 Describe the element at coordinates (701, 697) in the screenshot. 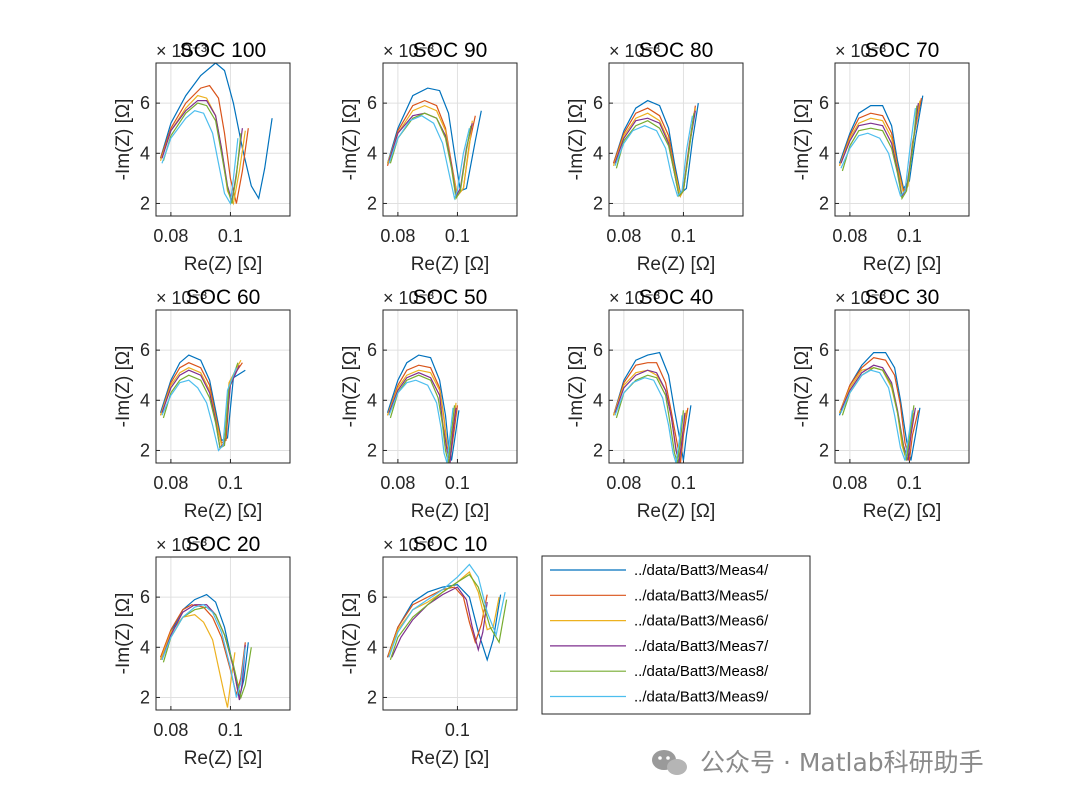

I see `legend-entry-label: ../data/Batt3/Meas9/` at that location.